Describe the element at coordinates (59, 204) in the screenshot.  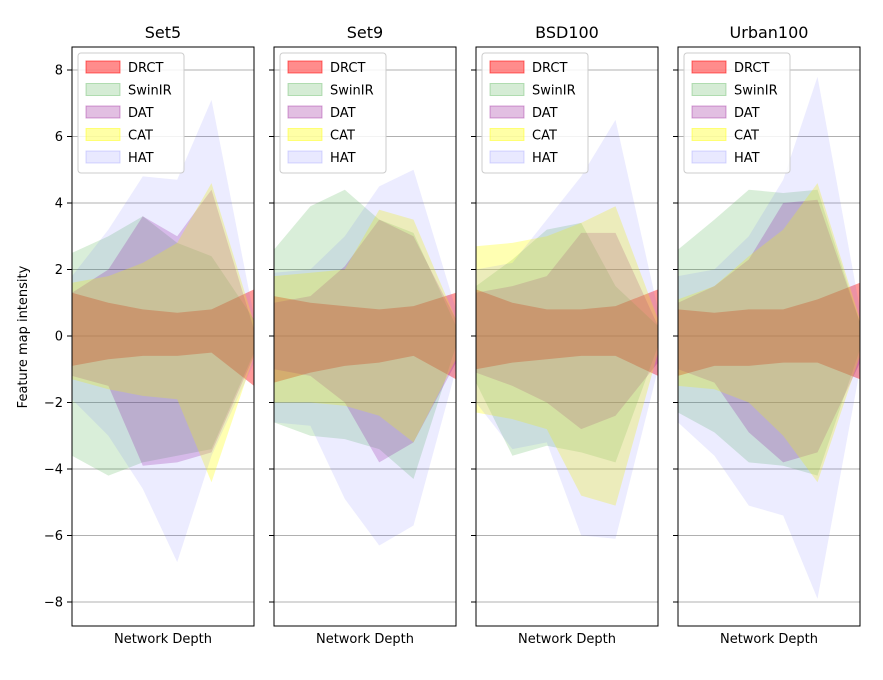
I see `y-tick-label: 4` at that location.